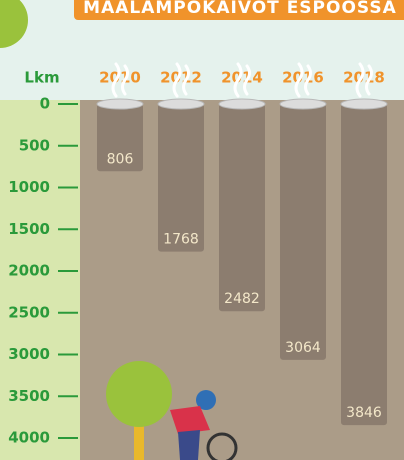 The image size is (404, 460). I want to click on x-tick-label: 2018, so click(364, 78).